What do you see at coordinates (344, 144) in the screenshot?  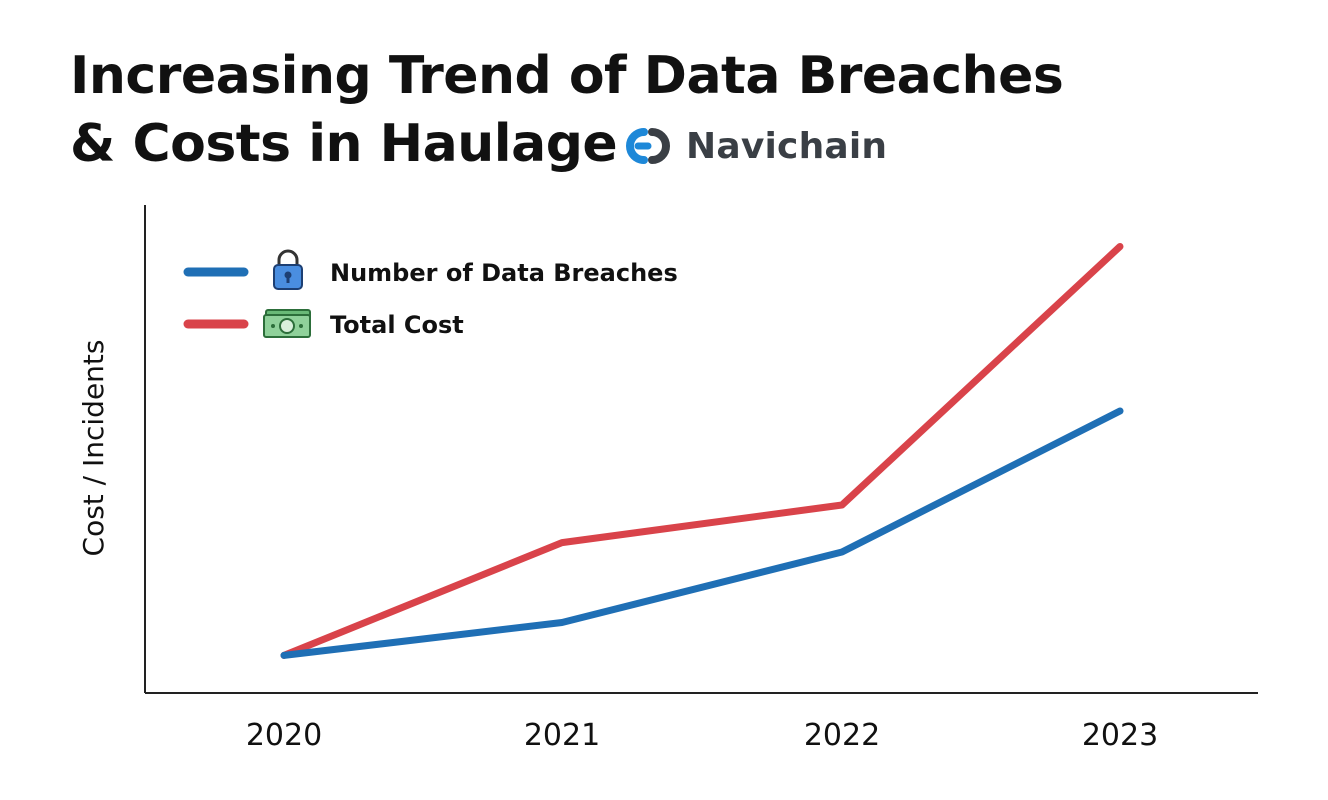 I see `chart-title-line-2: & Costs in Haulage` at bounding box center [344, 144].